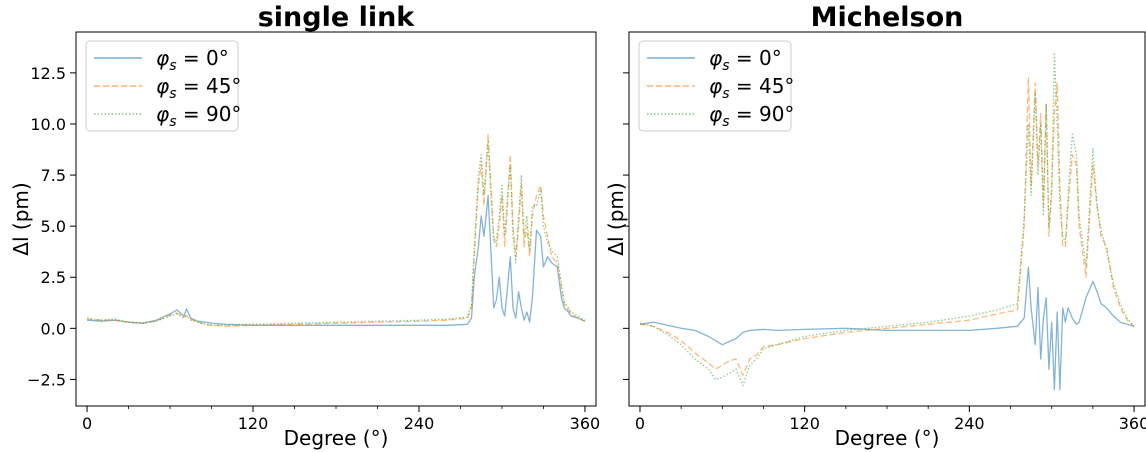 The height and width of the screenshot is (452, 1146). I want to click on y-tick-label: 12.5, so click(48, 73).